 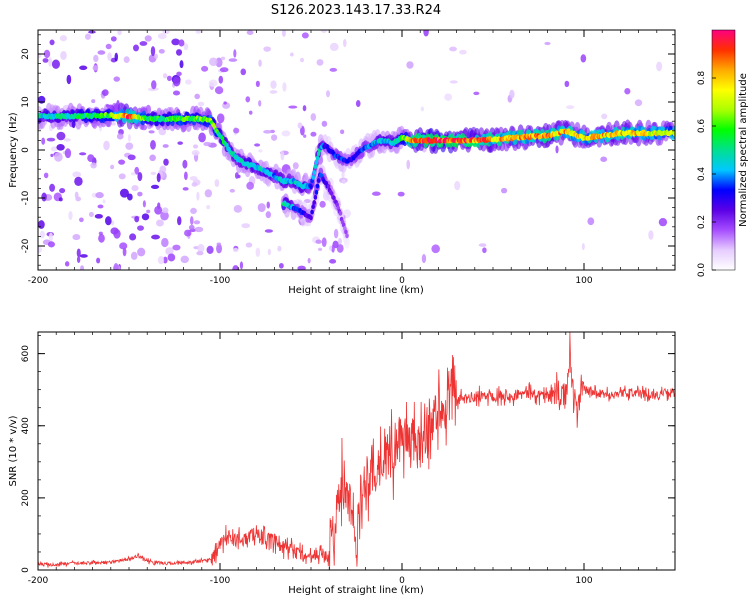 I want to click on colorbar-tick-label: 0.0, so click(x=702, y=270).